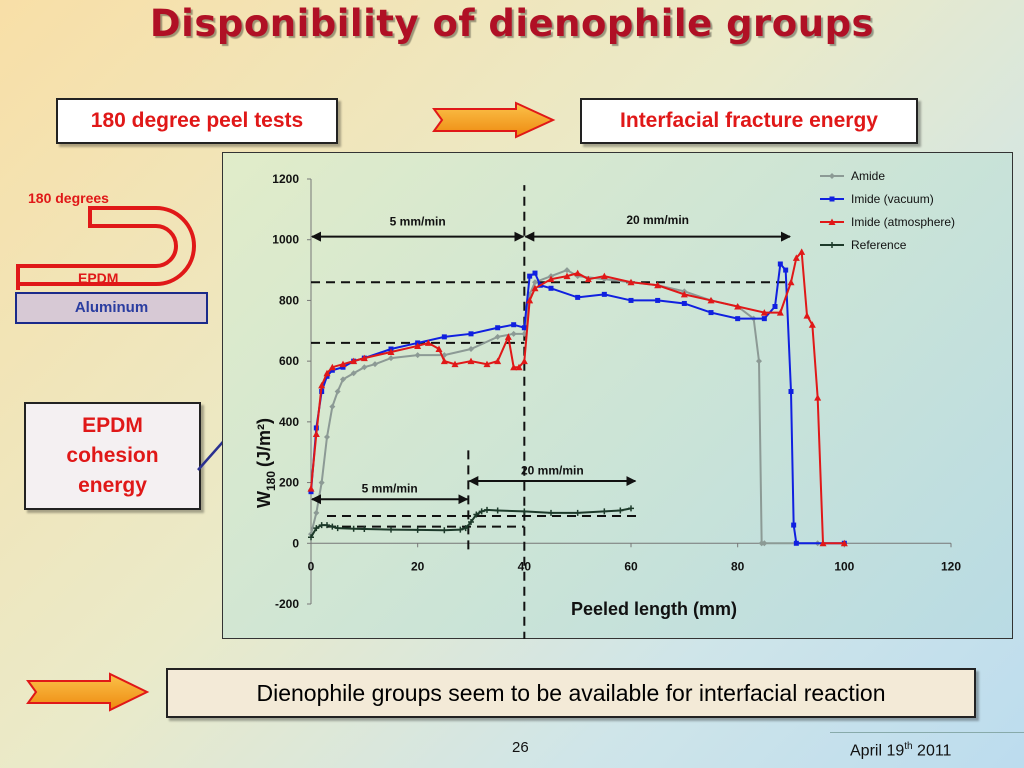 The width and height of the screenshot is (1024, 768). I want to click on x-tick-label: 0, so click(311, 566).